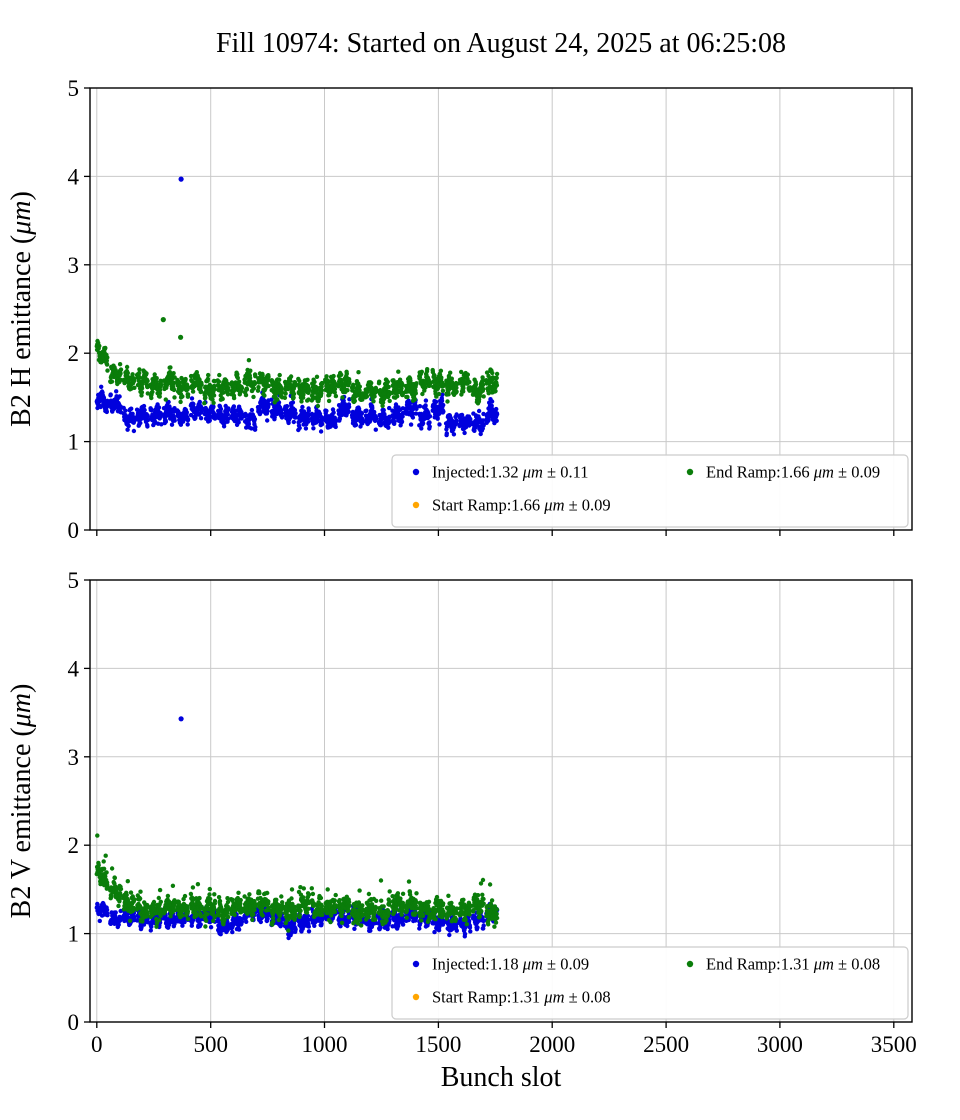 This screenshot has height=1120, width=960. I want to click on svg-text: Start Ramp:1.66 μm ± 0.09, so click(521, 505).